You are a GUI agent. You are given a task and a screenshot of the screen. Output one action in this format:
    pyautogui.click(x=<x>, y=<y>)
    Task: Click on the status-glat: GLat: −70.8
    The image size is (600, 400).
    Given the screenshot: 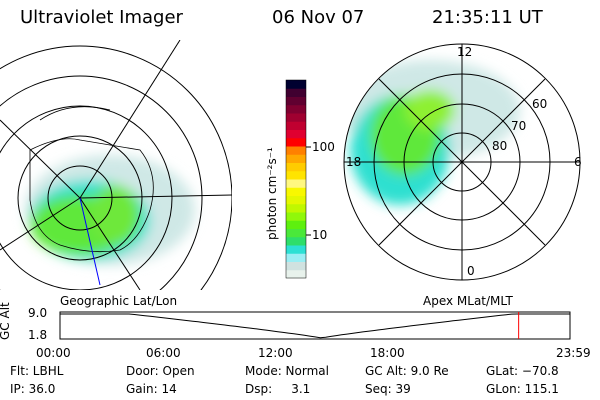 What is the action you would take?
    pyautogui.click(x=522, y=371)
    